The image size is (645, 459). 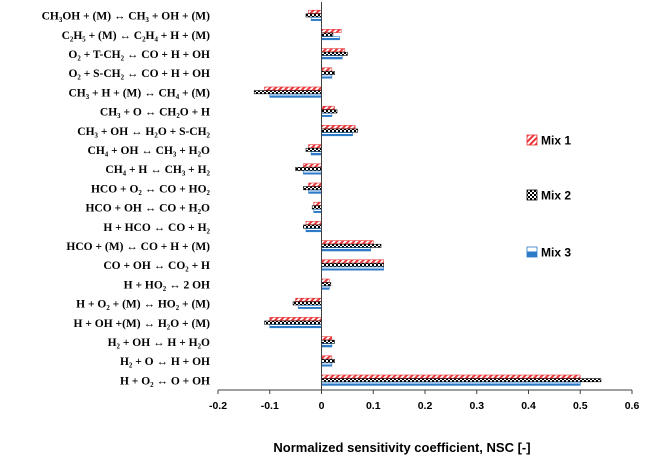 What do you see at coordinates (151, 189) in the screenshot?
I see `reaction-label-10: HCO + O₂ ↔ CO + HO₂` at bounding box center [151, 189].